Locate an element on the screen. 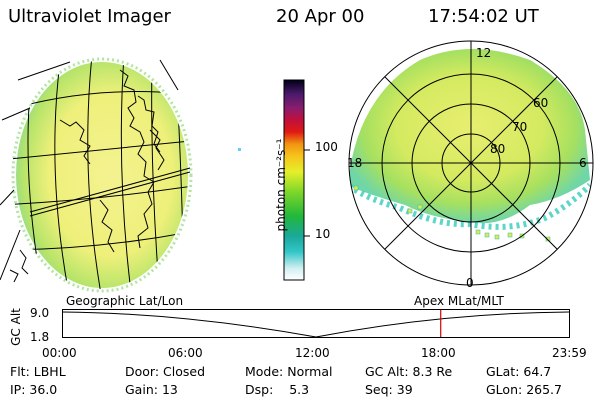 The width and height of the screenshot is (600, 400). mlt-label-12: 12 is located at coordinates (484, 53).